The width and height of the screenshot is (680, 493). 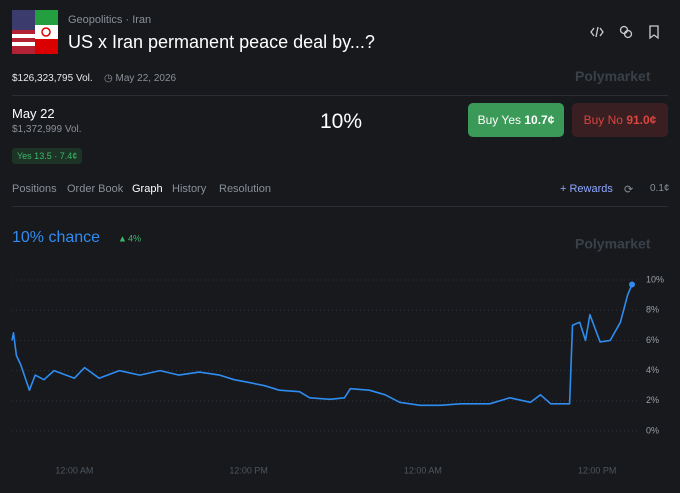 I want to click on tab: Resolution, so click(x=245, y=189).